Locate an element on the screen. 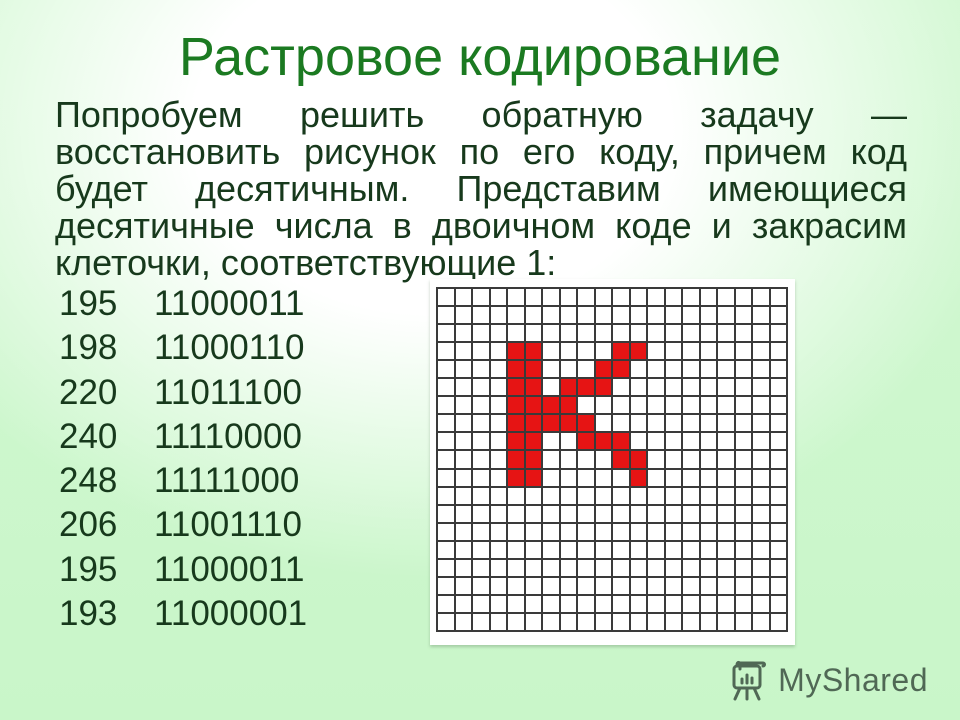 Image resolution: width=960 pixels, height=720 pixels. code-row: 240 11110000 is located at coordinates (224, 439).